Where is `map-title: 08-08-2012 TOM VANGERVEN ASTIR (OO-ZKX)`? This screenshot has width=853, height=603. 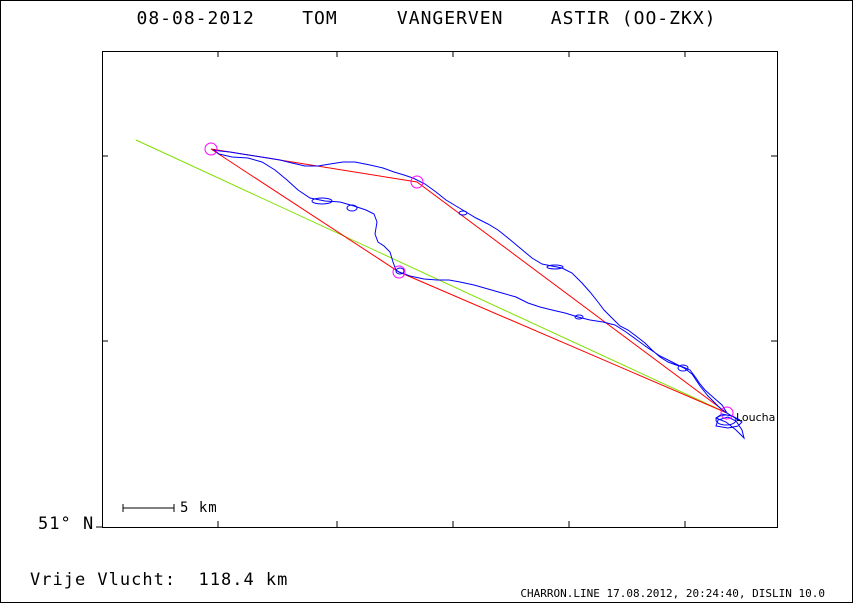 map-title: 08-08-2012 TOM VANGERVEN ASTIR (OO-ZKX) is located at coordinates (426, 18).